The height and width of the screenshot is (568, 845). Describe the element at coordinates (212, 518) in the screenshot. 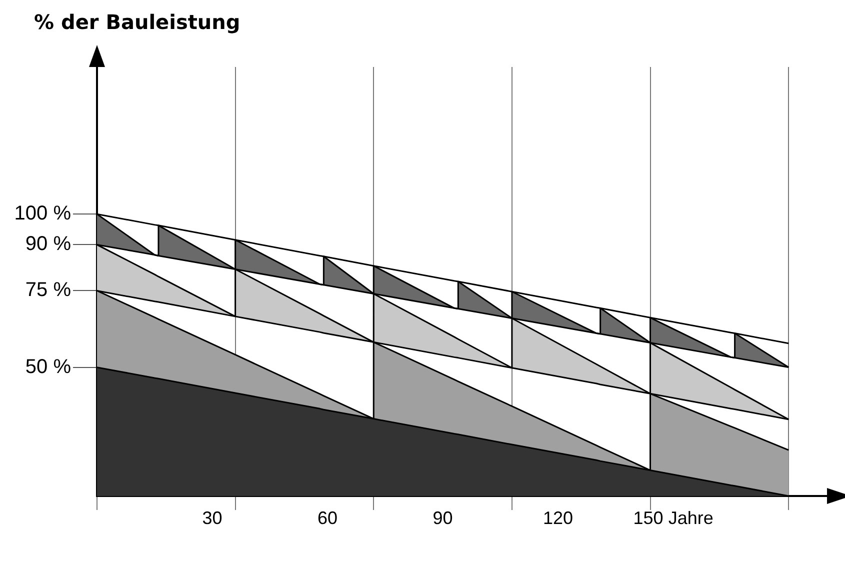

I see `x-tick-label: 30` at that location.